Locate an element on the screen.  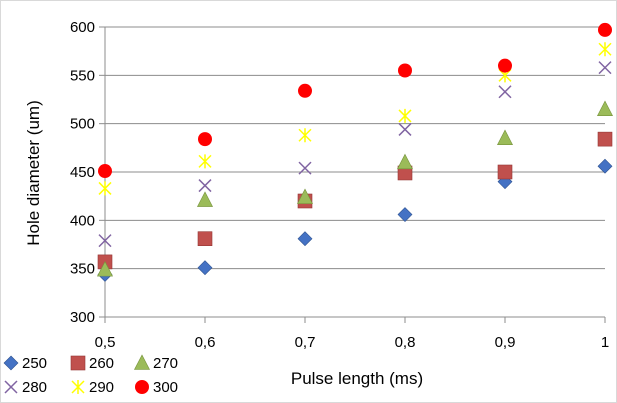
x-tick-labels: 0,5 0,6 0,7 0,8 0,9 1 is located at coordinates (352, 342).